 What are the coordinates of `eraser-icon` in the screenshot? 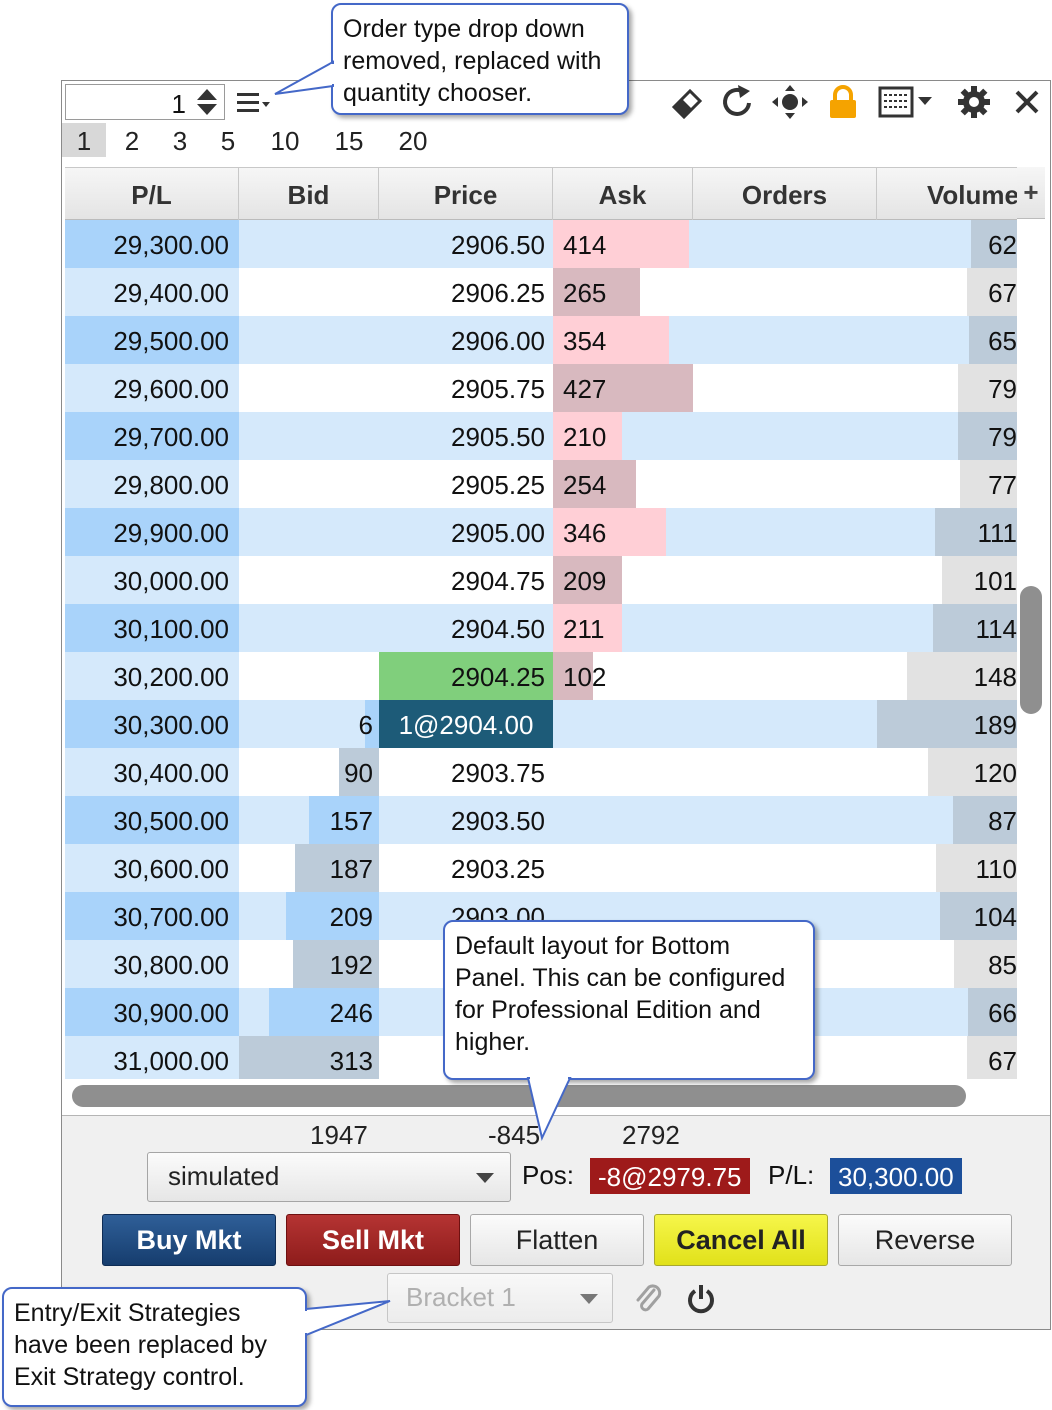 It's located at (688, 102).